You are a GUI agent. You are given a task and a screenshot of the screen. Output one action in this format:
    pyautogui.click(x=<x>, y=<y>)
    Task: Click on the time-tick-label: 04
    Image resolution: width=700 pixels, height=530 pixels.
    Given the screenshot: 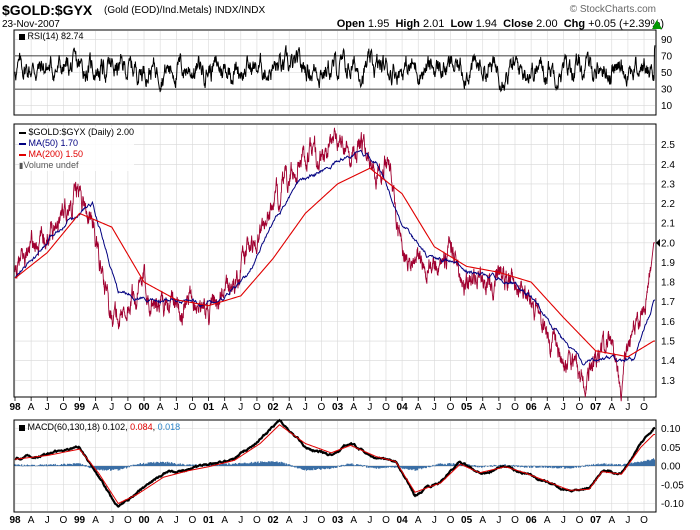 What is the action you would take?
    pyautogui.click(x=403, y=520)
    